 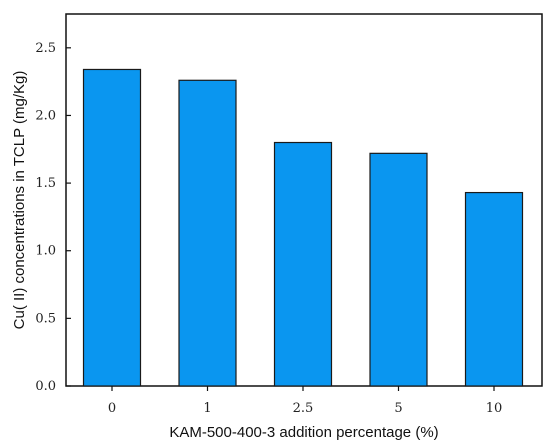 What do you see at coordinates (303, 408) in the screenshot?
I see `x-tick-label: 2.5` at bounding box center [303, 408].